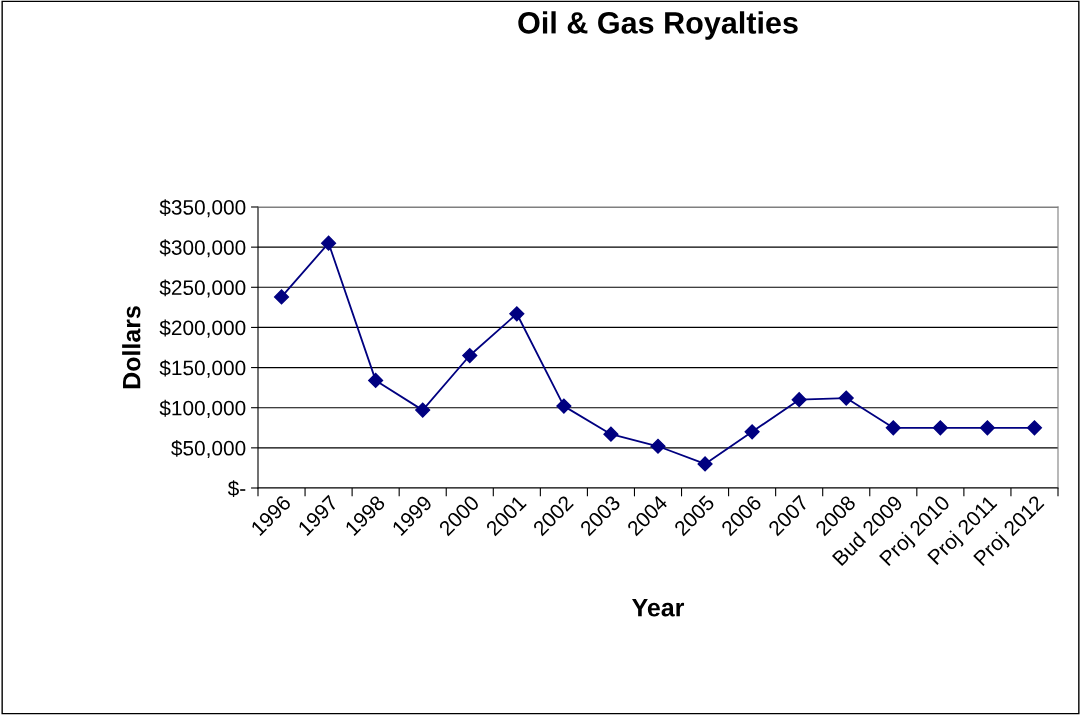 The width and height of the screenshot is (1081, 715). I want to click on y-tick-label: $-, so click(236, 488).